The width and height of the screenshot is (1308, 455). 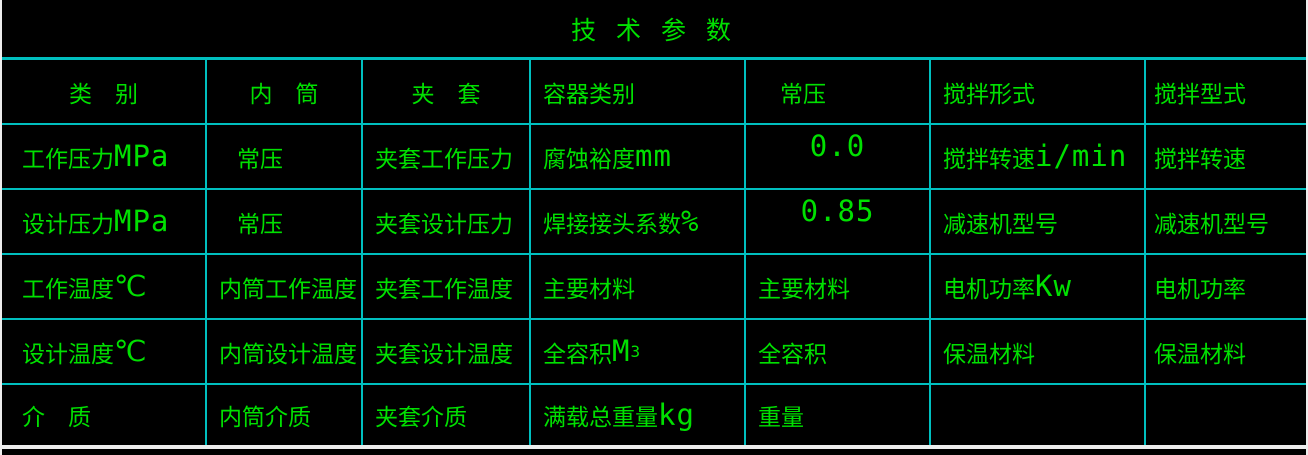 I want to click on cell-1-1: 常压, so click(x=285, y=157).